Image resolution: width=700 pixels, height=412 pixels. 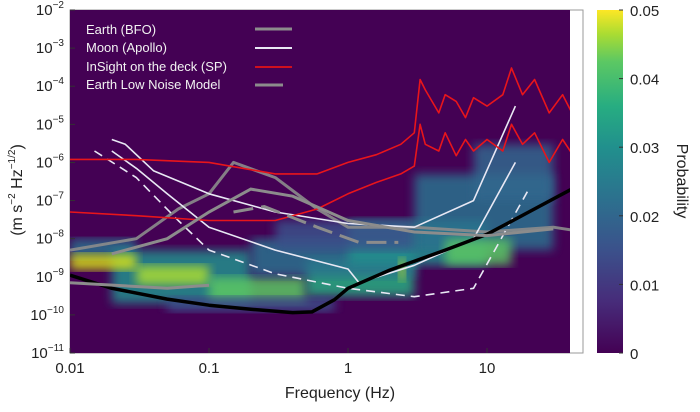 What do you see at coordinates (348, 368) in the screenshot?
I see `x-tick-label: 1` at bounding box center [348, 368].